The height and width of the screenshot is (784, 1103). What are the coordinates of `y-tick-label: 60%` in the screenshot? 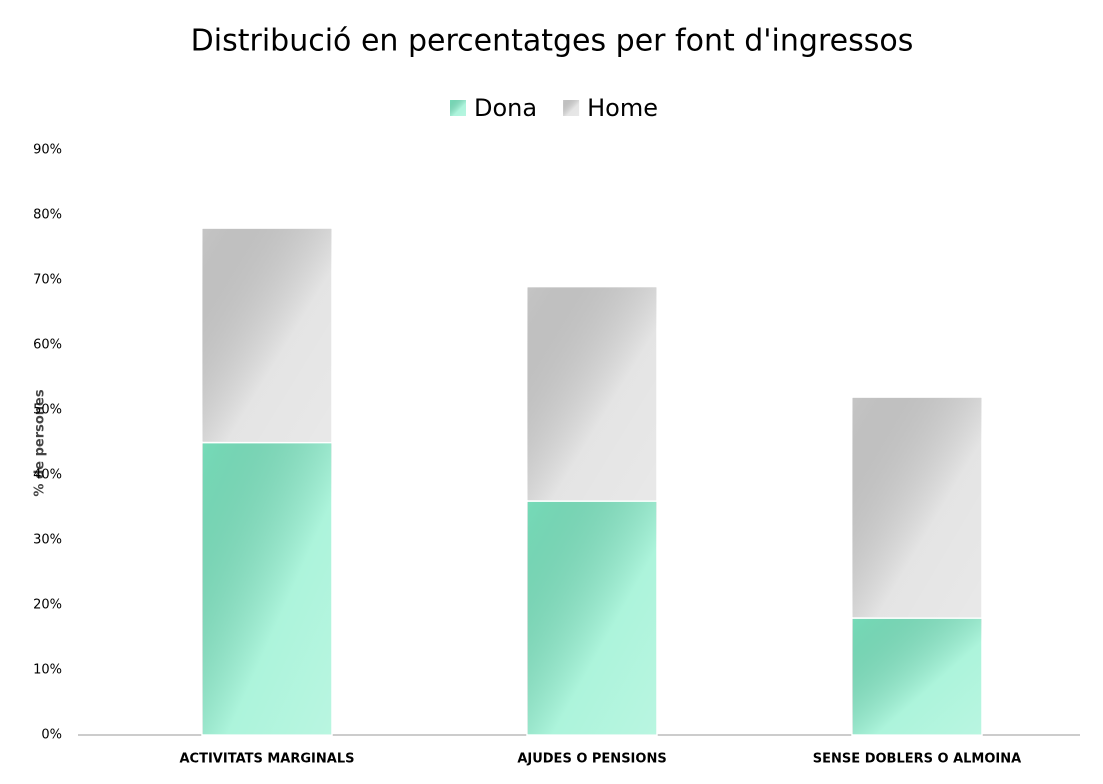 It's located at (47, 345).